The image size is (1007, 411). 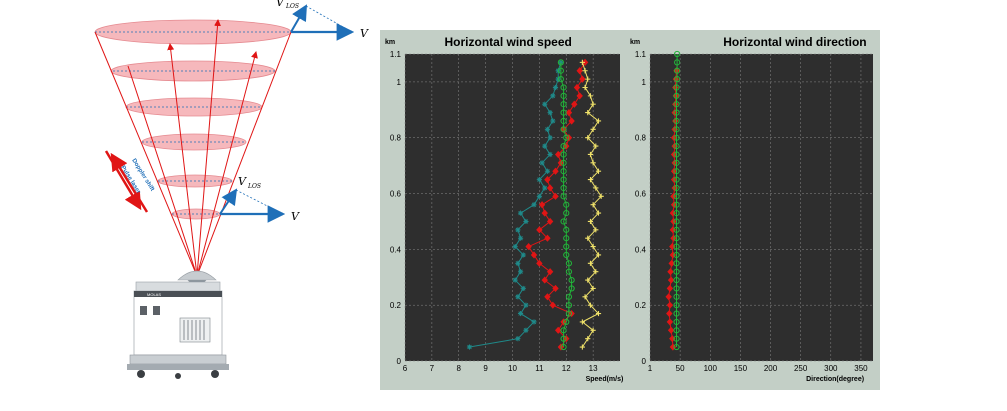 I want to click on speed-x-ticks: 6 7 8 9 10 11 12 13, so click(x=500, y=368).